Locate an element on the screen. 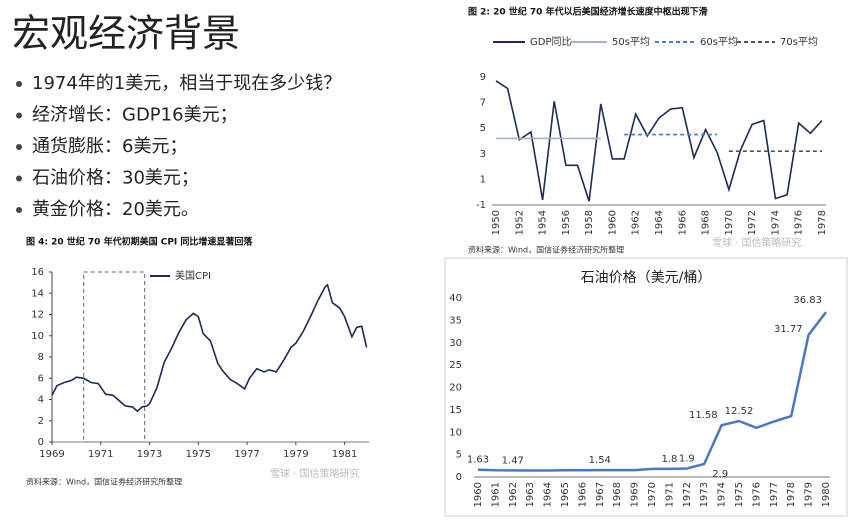 The width and height of the screenshot is (849, 522). y-tick-label: 40 is located at coordinates (455, 298).